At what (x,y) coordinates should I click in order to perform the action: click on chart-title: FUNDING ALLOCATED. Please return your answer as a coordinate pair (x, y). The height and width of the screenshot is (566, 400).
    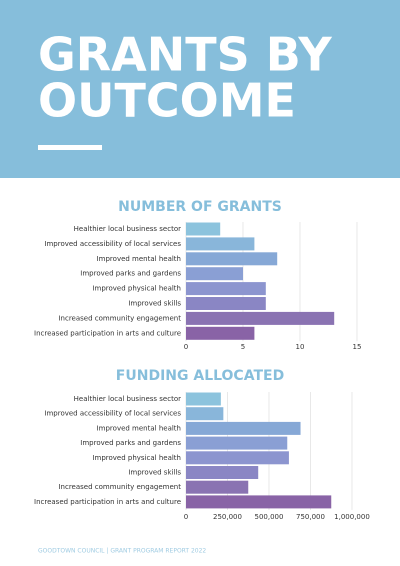
    Looking at the image, I should click on (200, 376).